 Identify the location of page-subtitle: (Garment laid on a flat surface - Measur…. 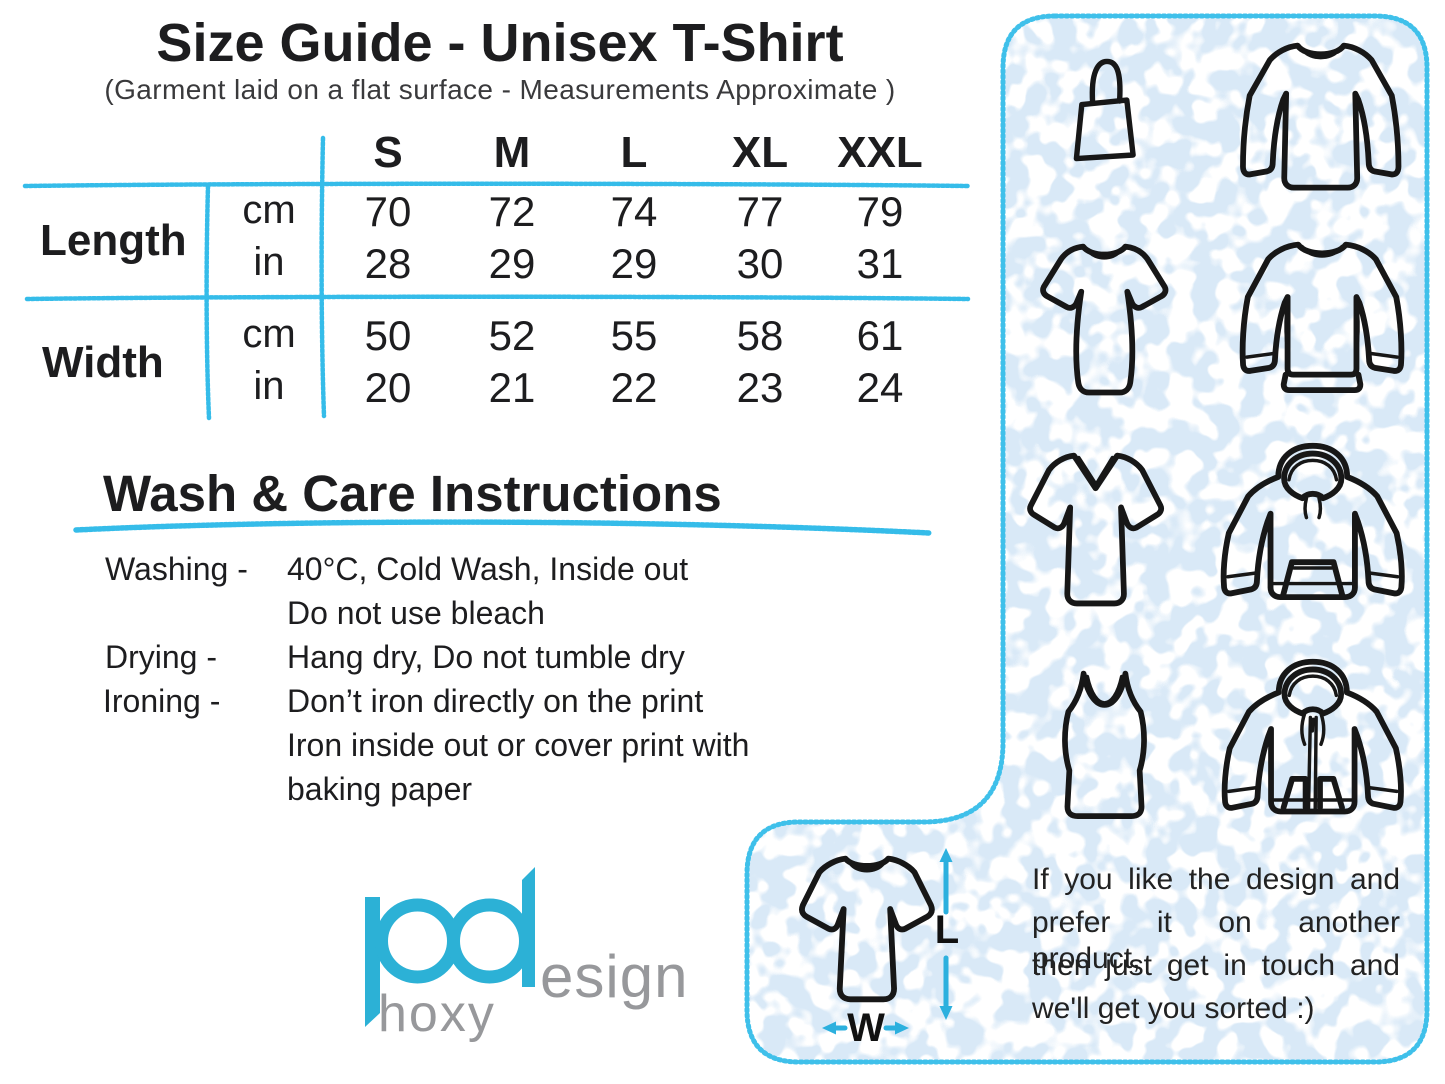
(500, 89).